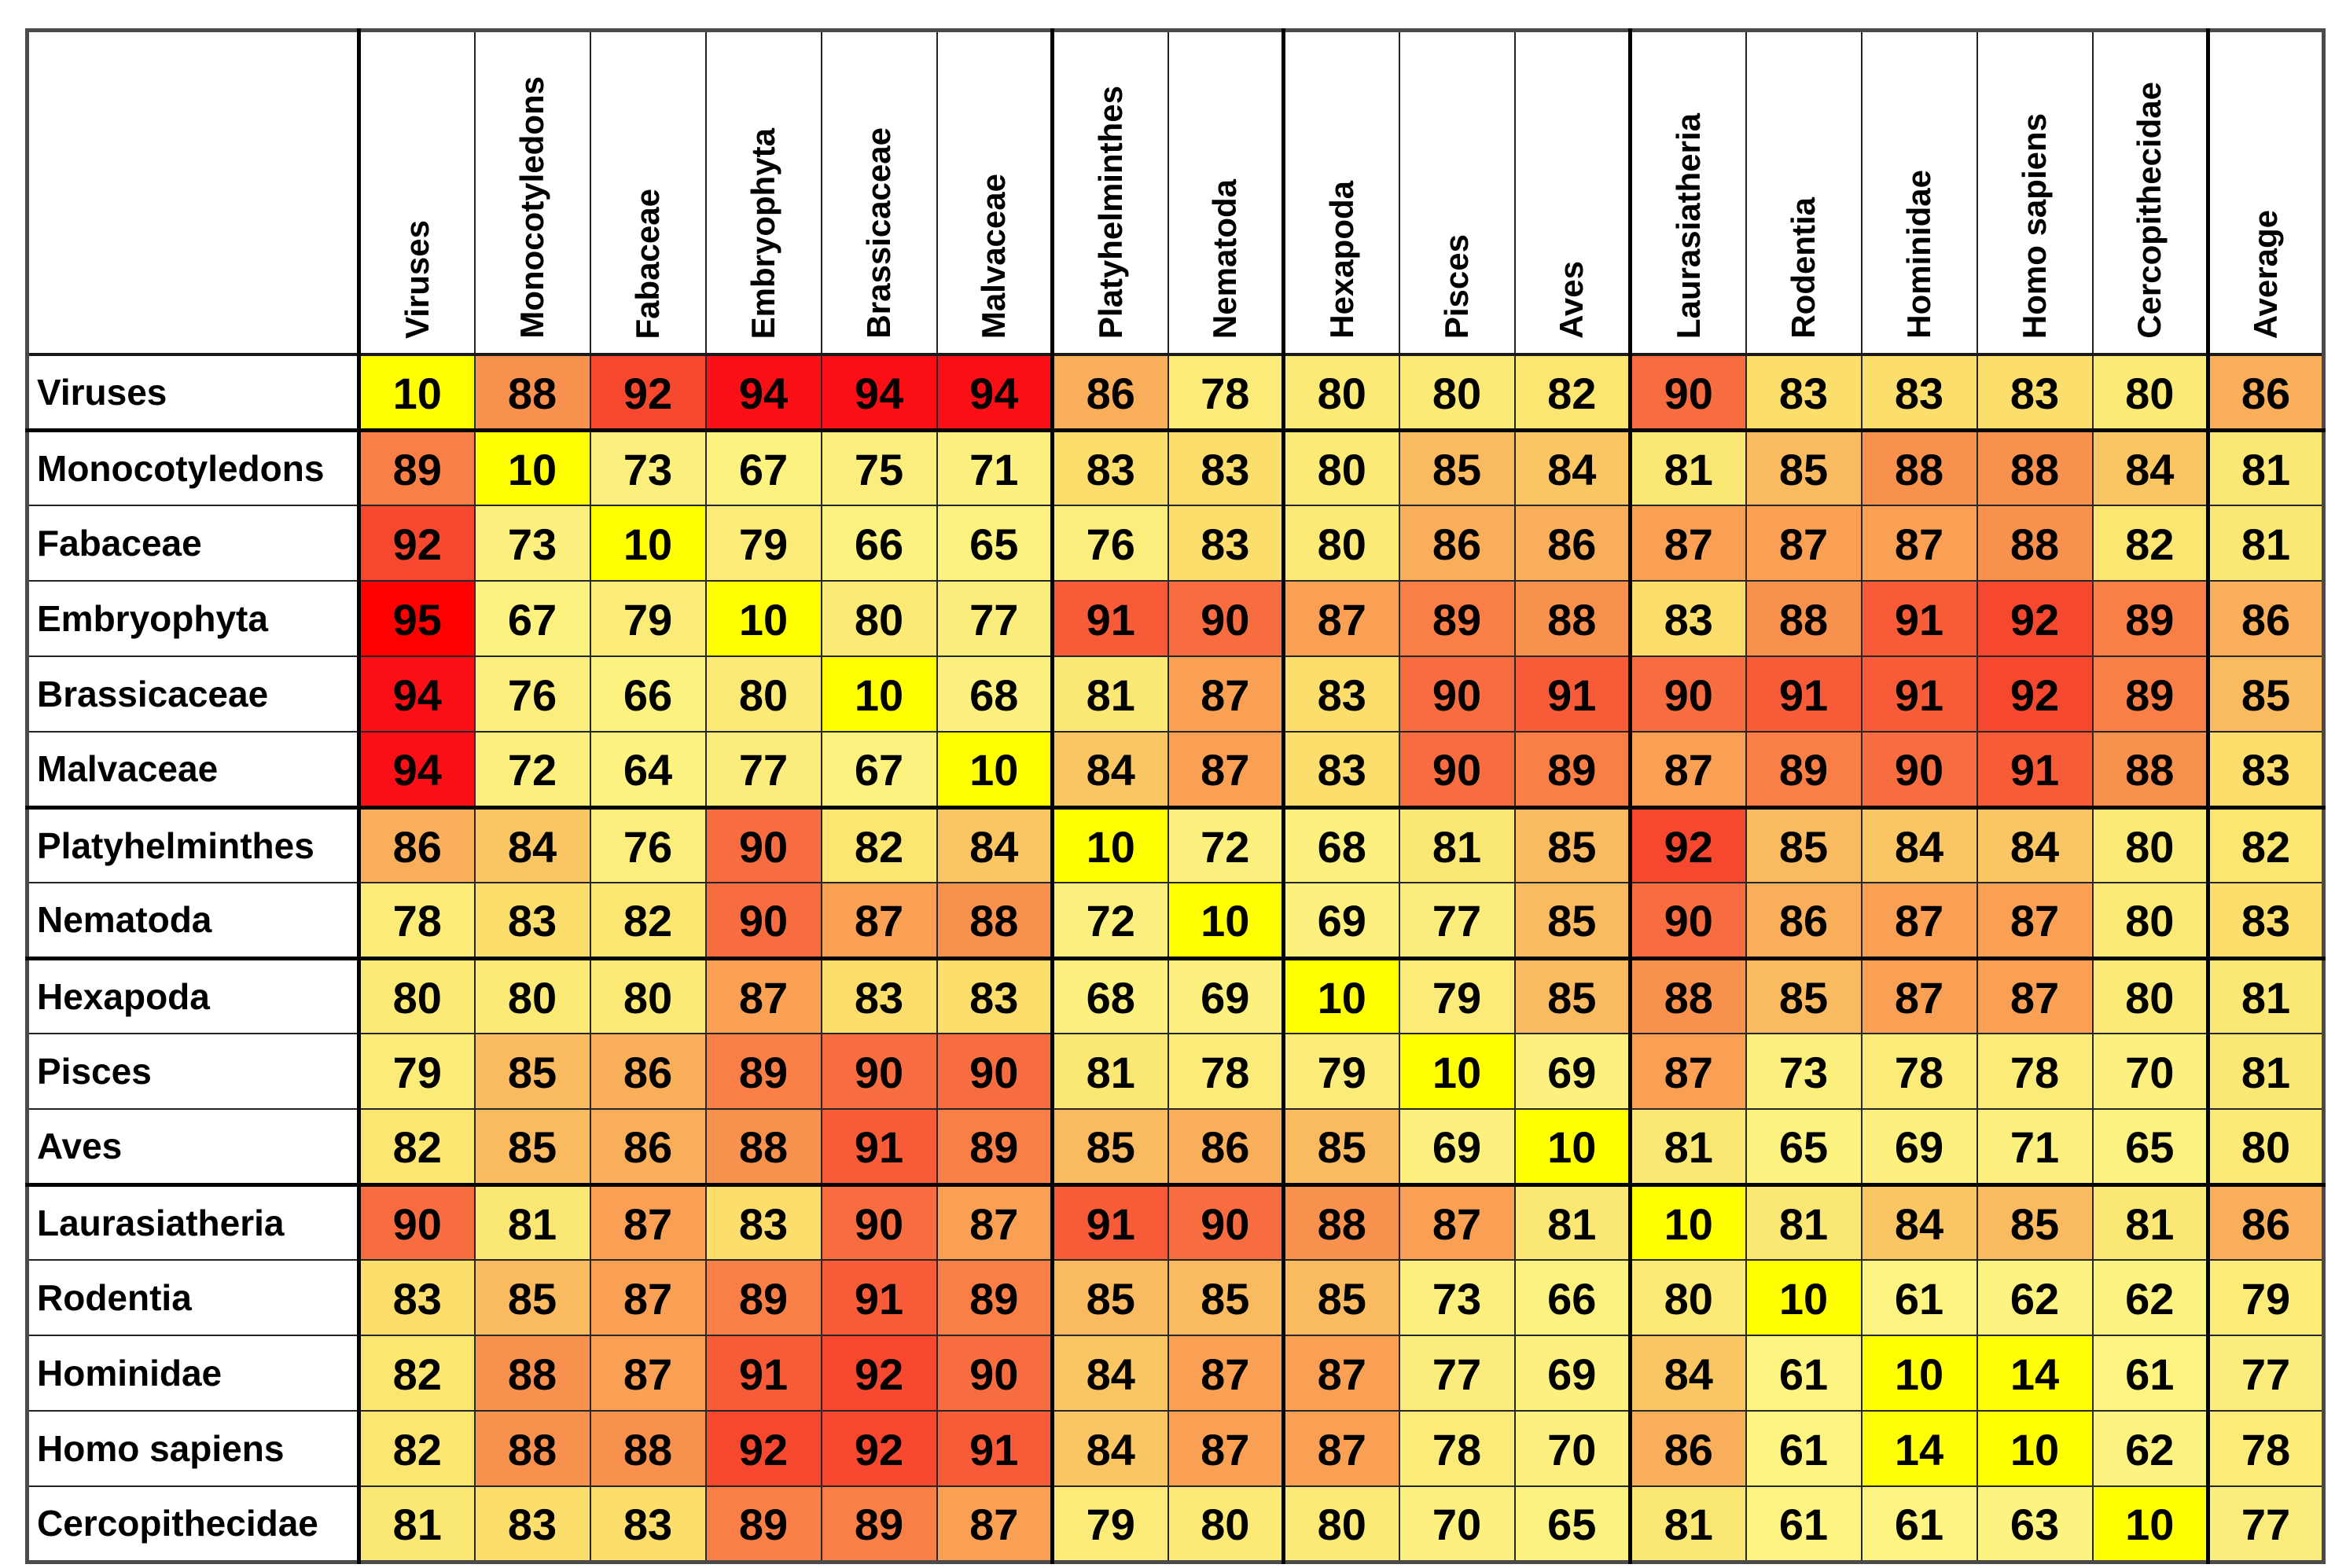  I want to click on column-header-fabaceae: Fabaceae, so click(648, 192).